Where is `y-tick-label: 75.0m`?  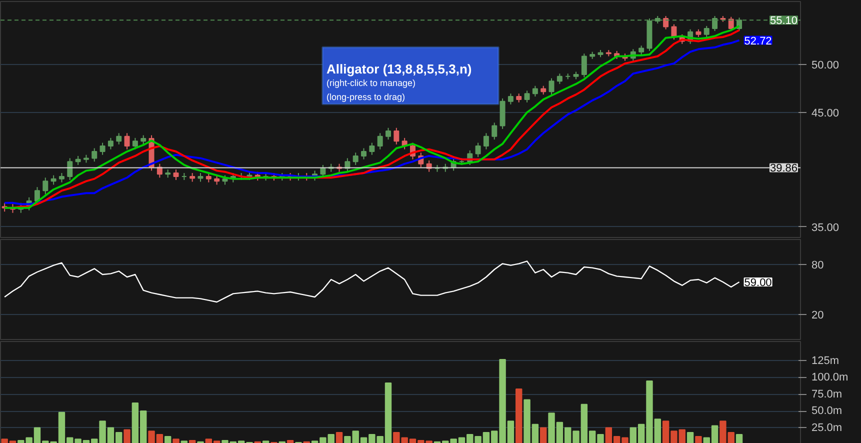
y-tick-label: 75.0m is located at coordinates (827, 394).